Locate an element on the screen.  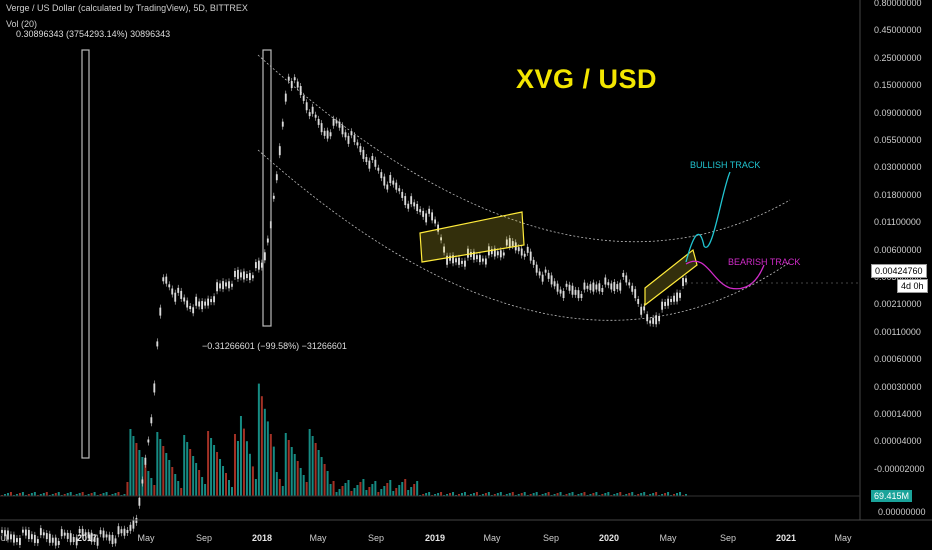
chart-title: XVG / USD is located at coordinates (587, 79).